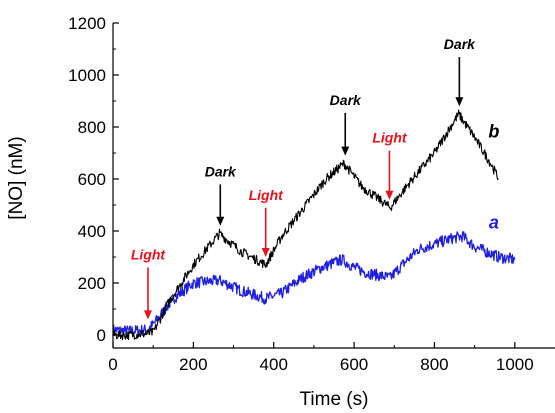  Describe the element at coordinates (193, 364) in the screenshot. I see `x-tick-label: 200` at that location.